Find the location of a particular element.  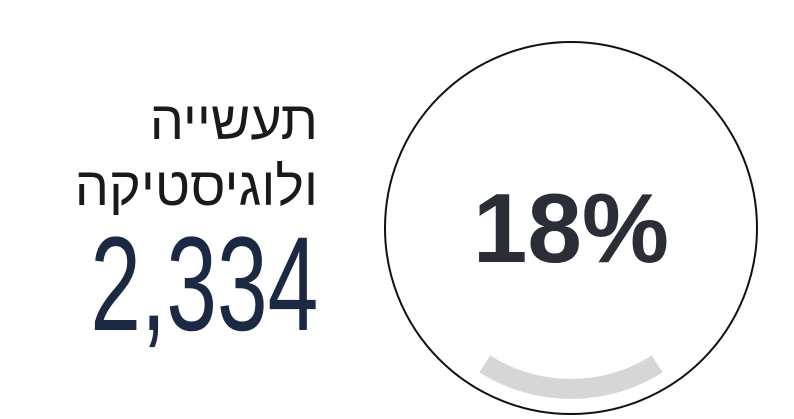

percent-label: 18% is located at coordinates (571, 228).